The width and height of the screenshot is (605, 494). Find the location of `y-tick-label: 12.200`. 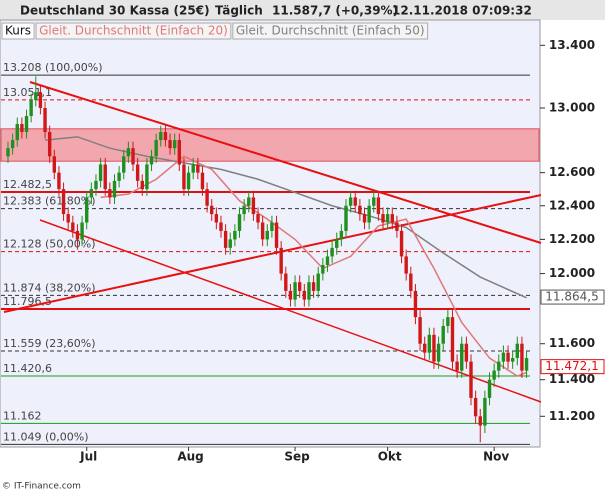

y-tick-label: 12.200 is located at coordinates (572, 239).